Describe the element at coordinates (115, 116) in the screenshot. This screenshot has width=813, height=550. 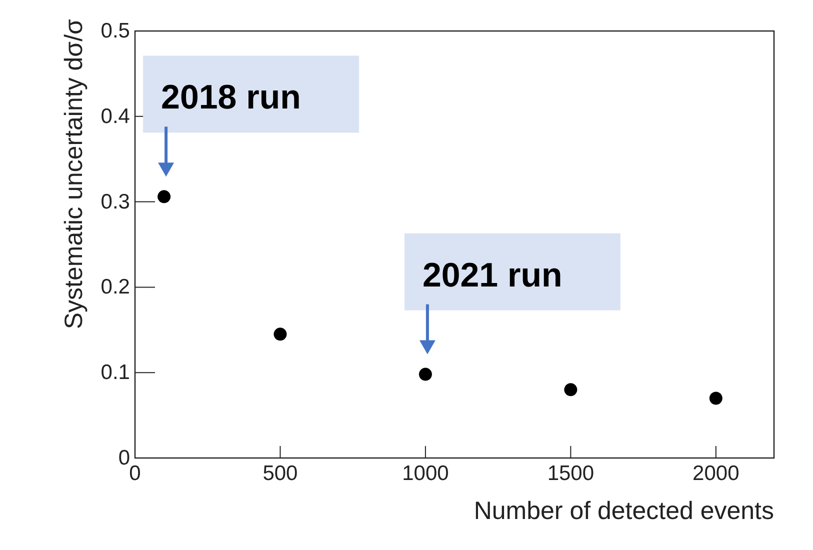
I see `y-tick-label: 0.4` at that location.